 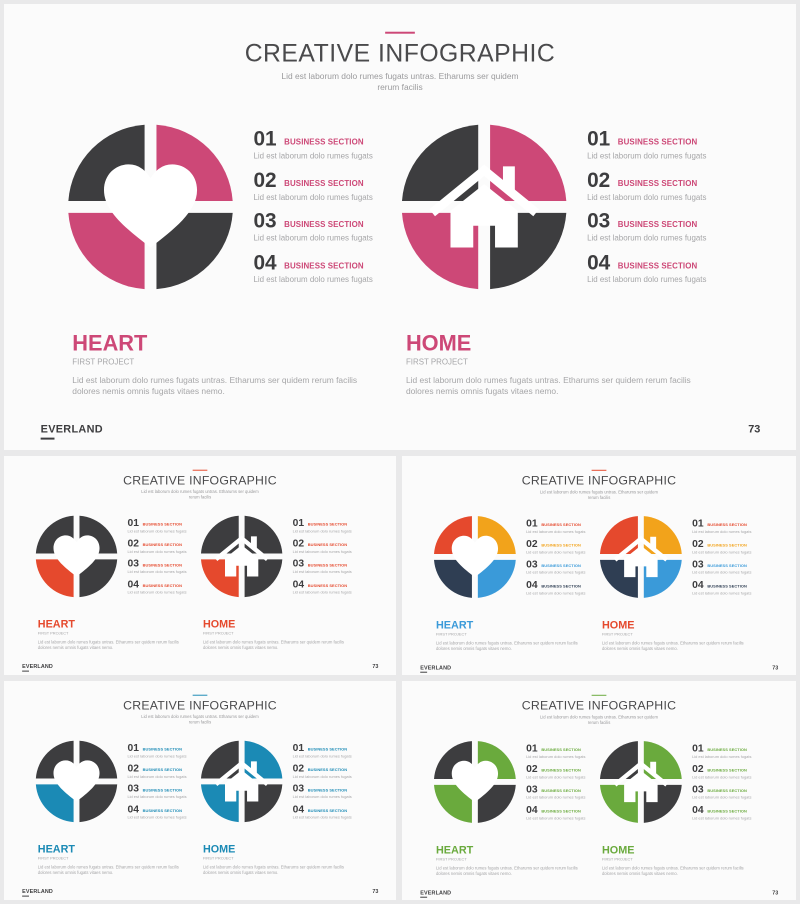 I want to click on brand-logo-text: EVERLAND, so click(x=71, y=429).